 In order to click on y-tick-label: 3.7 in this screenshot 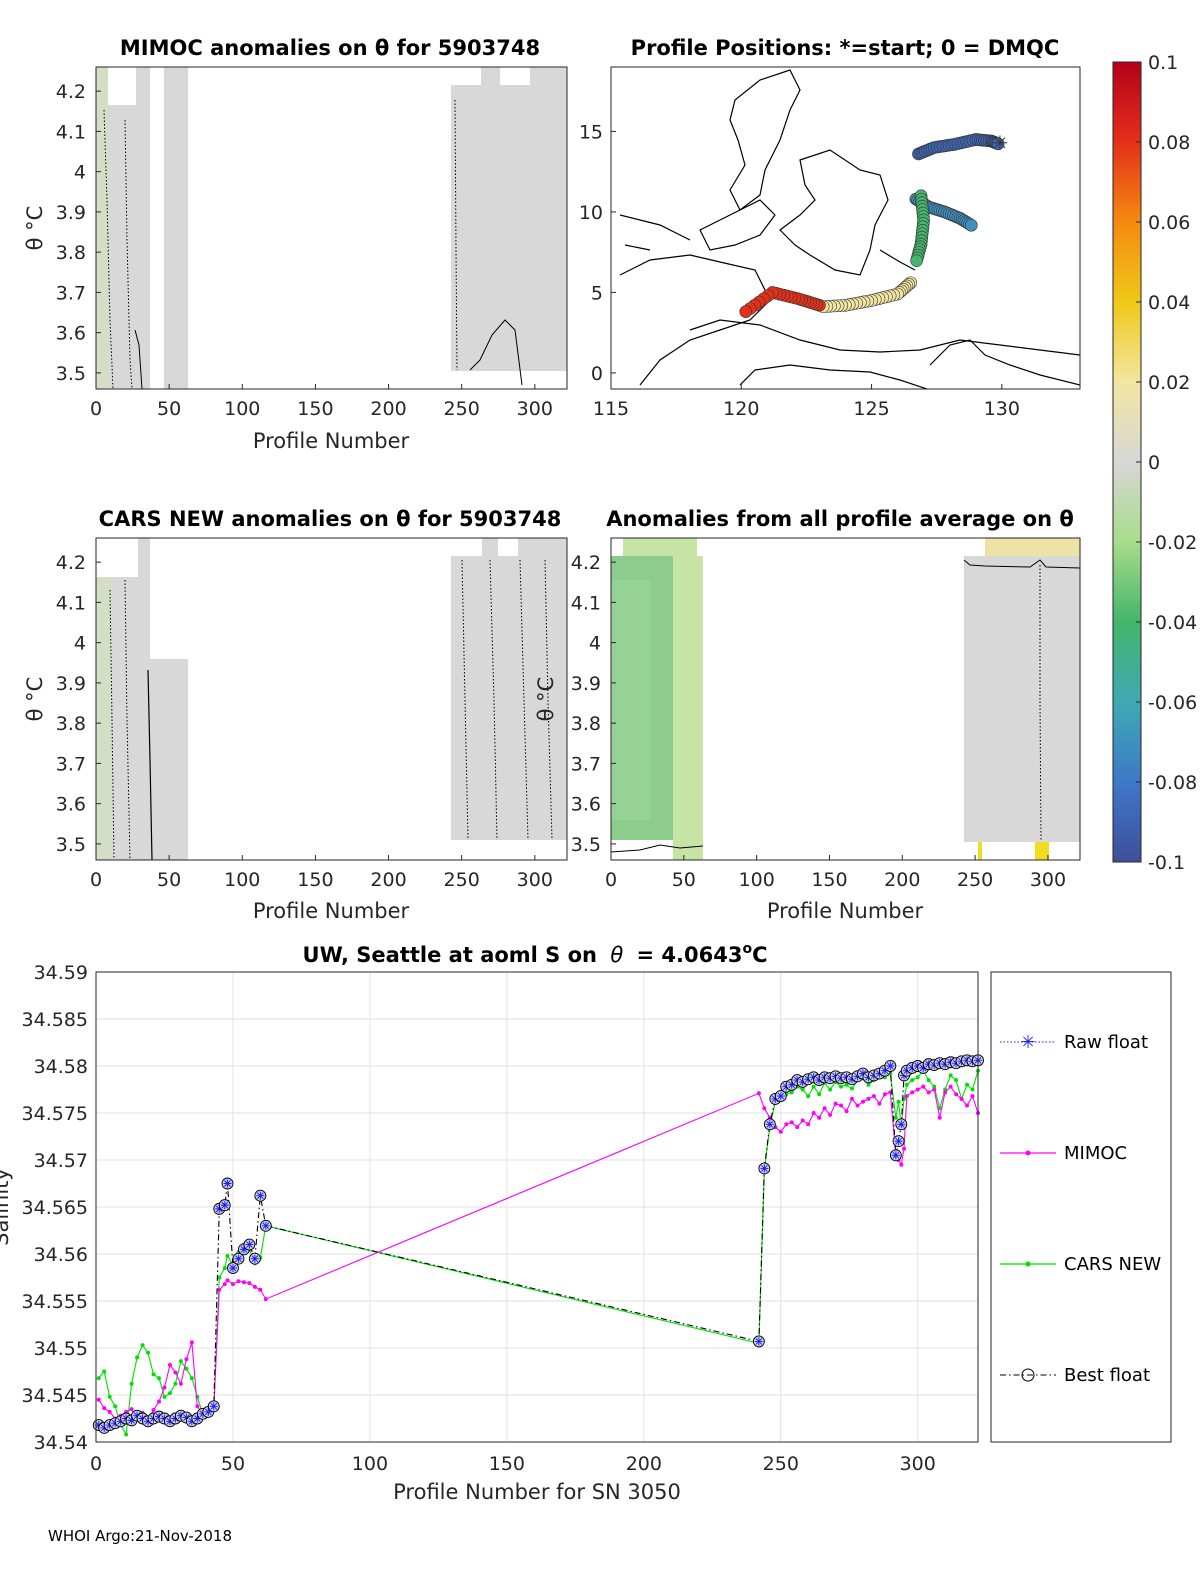, I will do `click(71, 764)`.